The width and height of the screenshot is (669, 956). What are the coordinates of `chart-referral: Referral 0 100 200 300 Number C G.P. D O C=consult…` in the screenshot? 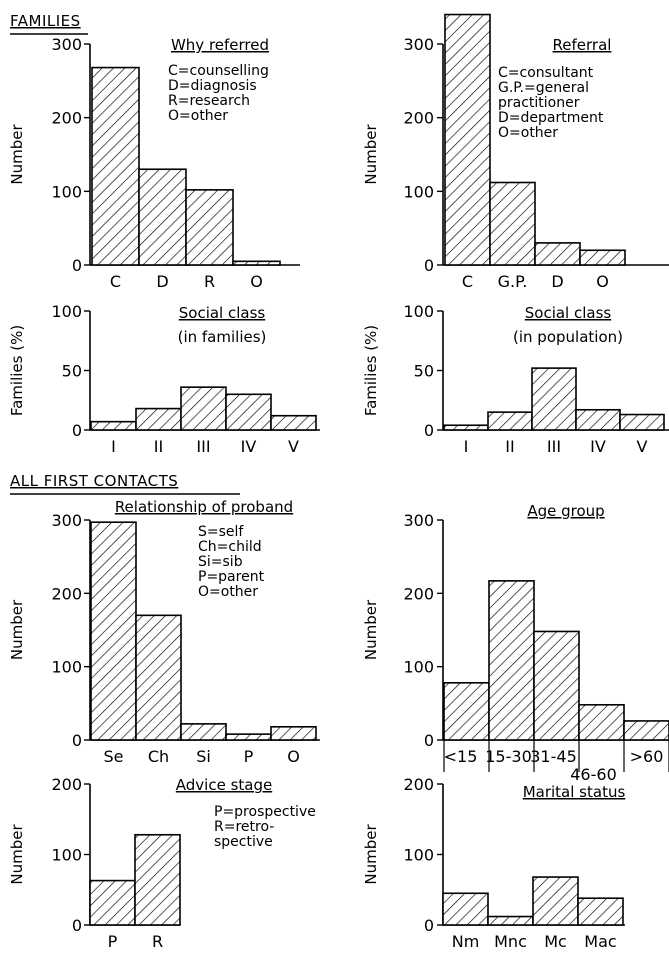 It's located at (515, 152).